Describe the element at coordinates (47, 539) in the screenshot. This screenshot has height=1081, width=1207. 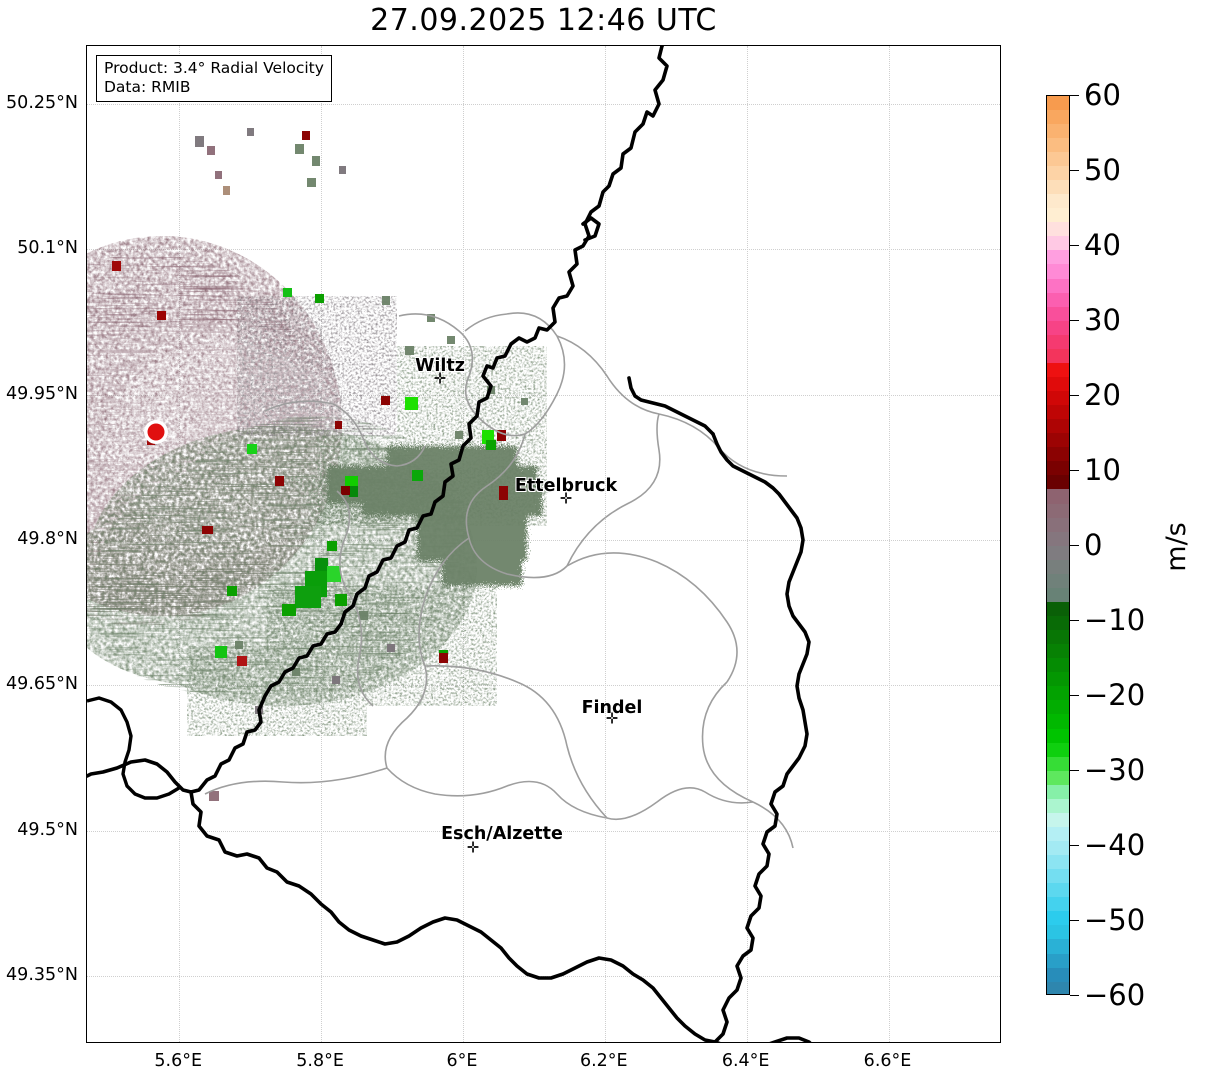
I see `latitude-tick-label: 49.8°N` at that location.